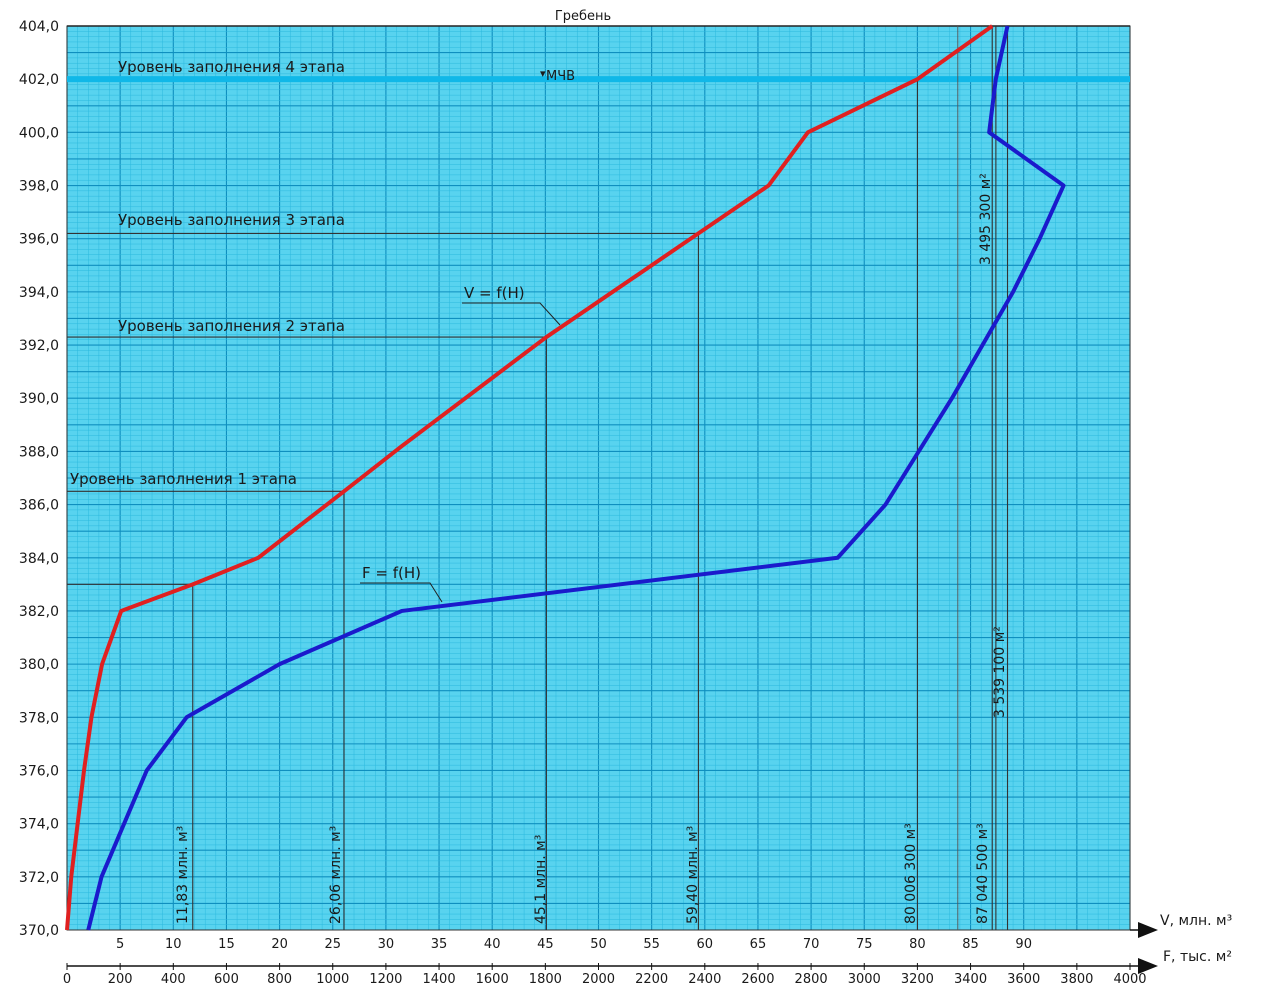  What do you see at coordinates (1197, 957) in the screenshot?
I see `f-axis-label: F, тыс. м²` at bounding box center [1197, 957].